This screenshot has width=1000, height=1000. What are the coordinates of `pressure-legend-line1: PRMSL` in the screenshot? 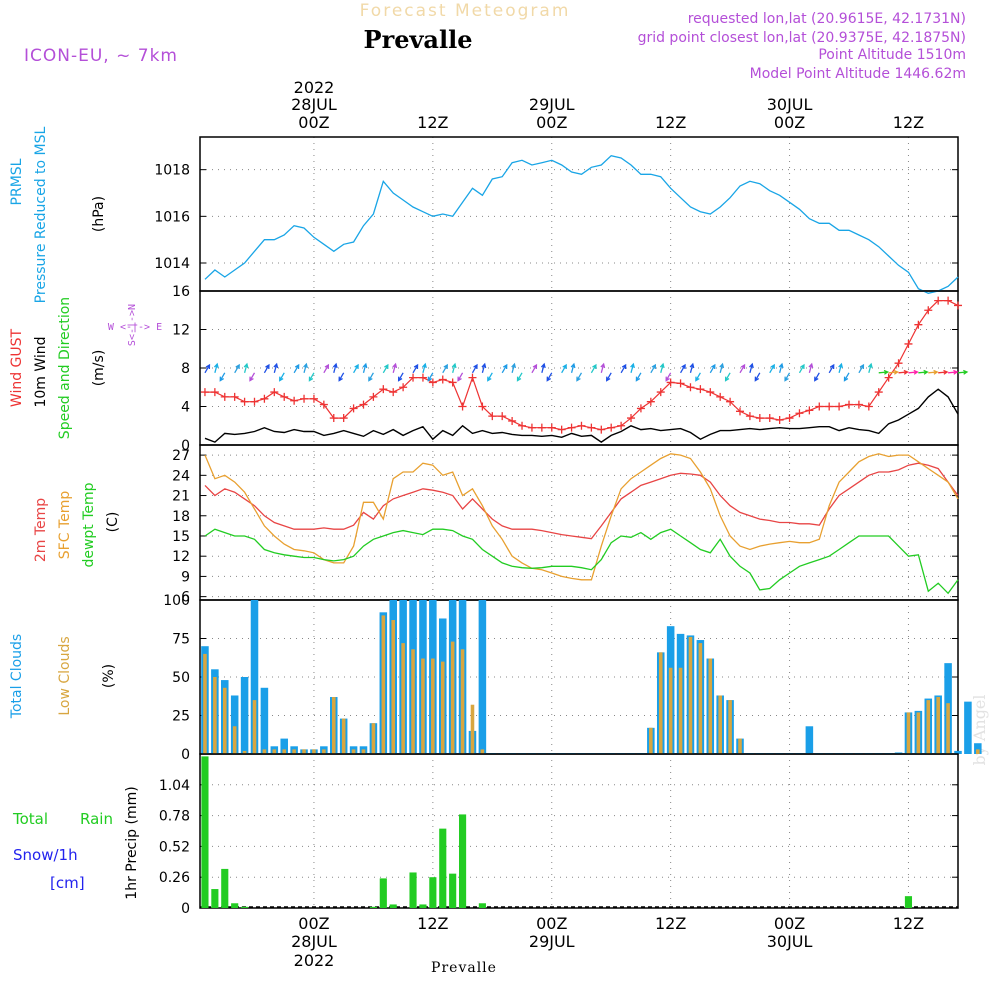 It's located at (17, 181).